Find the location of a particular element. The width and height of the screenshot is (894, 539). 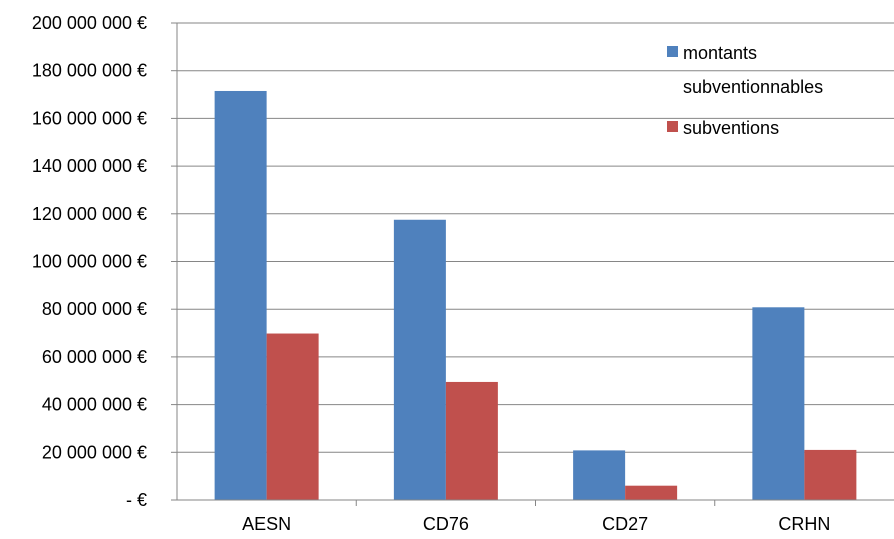

legend: montants subventionnables subventions is located at coordinates (745, 90).